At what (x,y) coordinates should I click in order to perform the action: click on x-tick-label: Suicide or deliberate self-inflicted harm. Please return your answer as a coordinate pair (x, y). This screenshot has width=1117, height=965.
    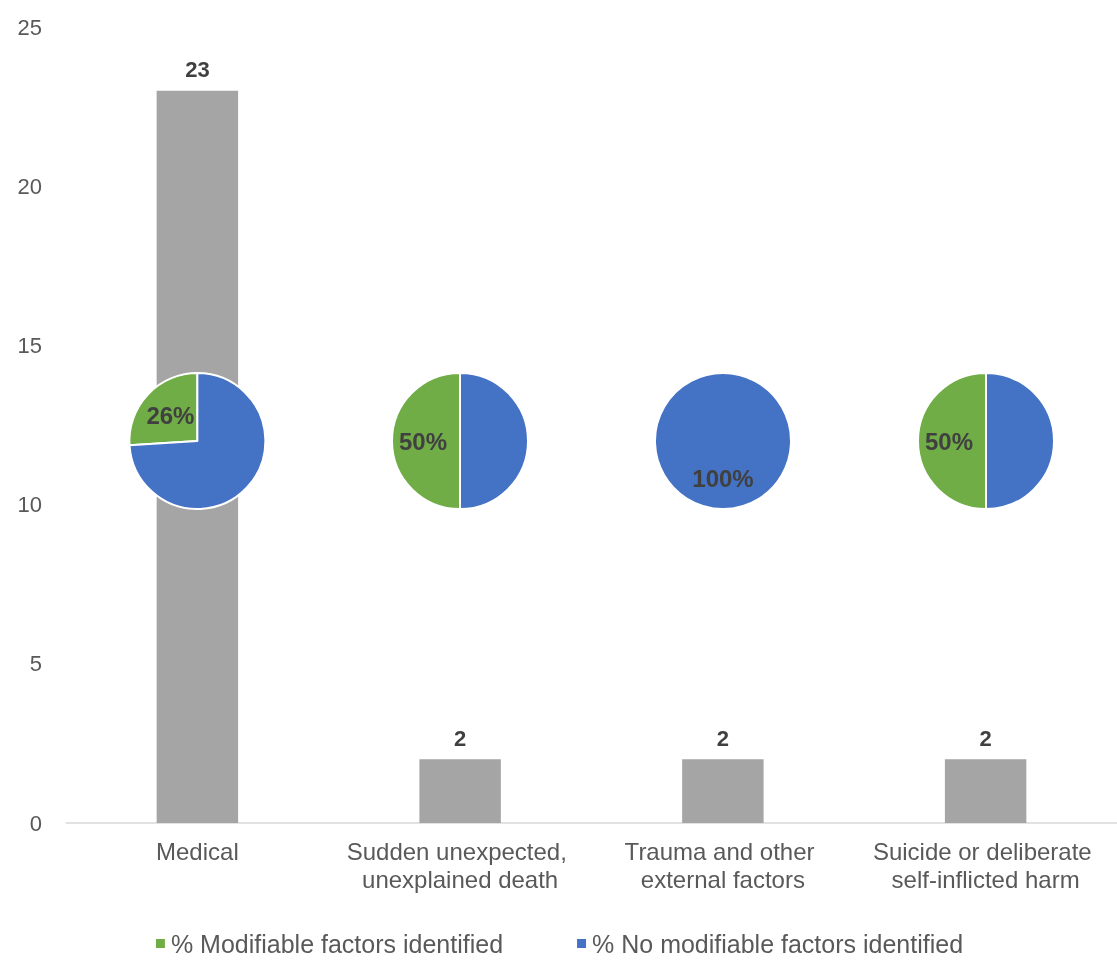
    Looking at the image, I should click on (985, 865).